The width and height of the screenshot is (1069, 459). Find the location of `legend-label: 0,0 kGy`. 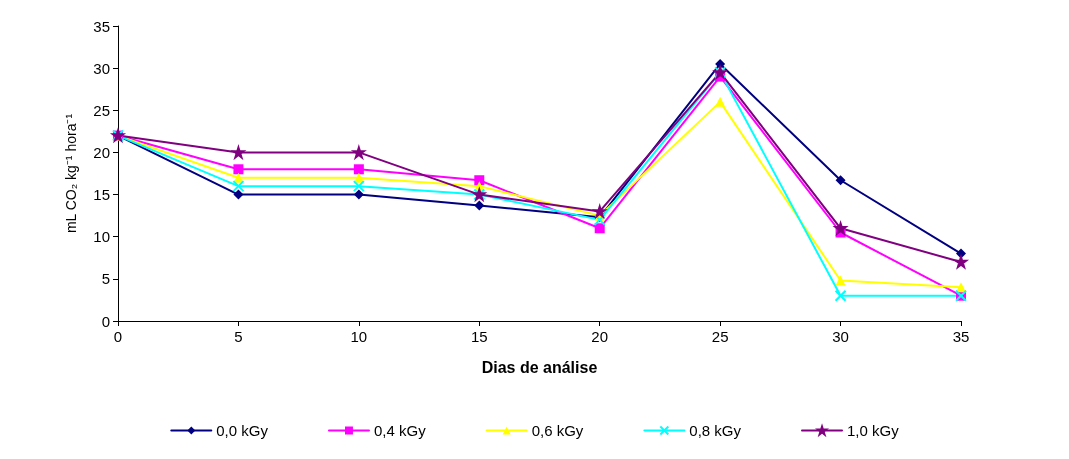

legend-label: 0,0 kGy is located at coordinates (242, 430).